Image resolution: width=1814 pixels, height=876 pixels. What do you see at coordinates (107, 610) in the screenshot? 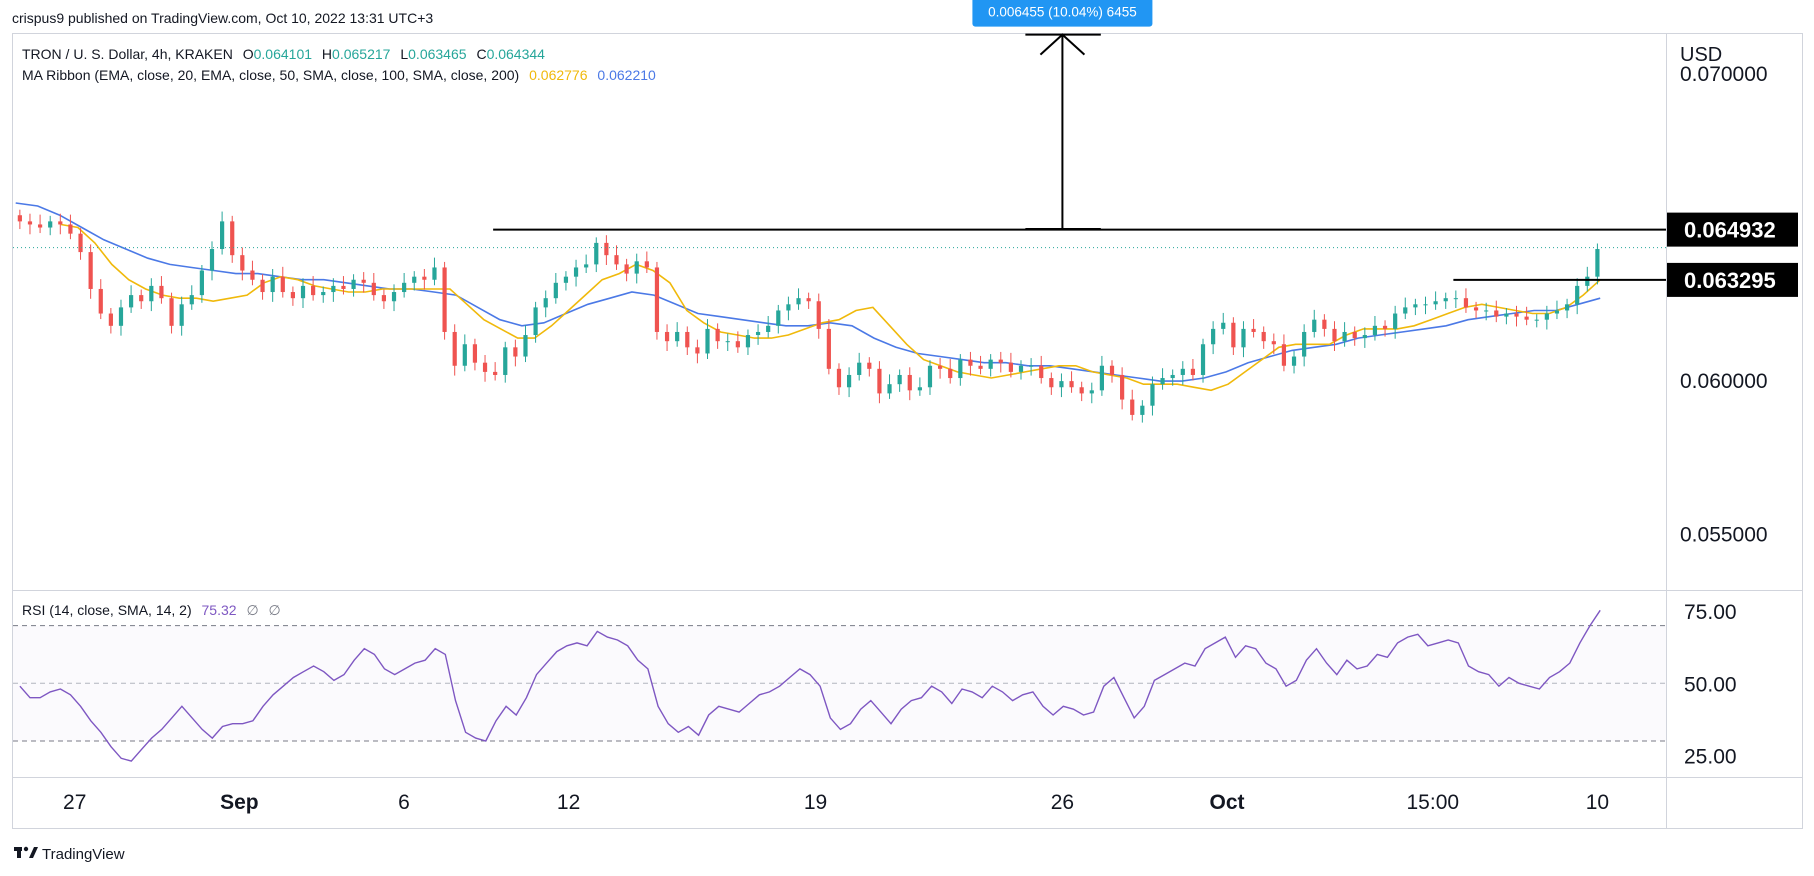
I see `rsi-label: RSI (14, close, SMA, 14, 2)` at bounding box center [107, 610].